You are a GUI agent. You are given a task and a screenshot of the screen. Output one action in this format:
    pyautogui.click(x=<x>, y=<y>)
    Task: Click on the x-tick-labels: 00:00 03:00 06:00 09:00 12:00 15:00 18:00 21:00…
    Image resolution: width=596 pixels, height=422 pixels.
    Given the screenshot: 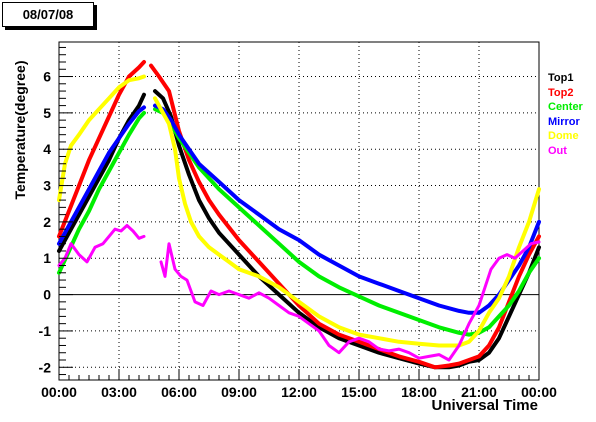 What is the action you would take?
    pyautogui.click(x=299, y=392)
    